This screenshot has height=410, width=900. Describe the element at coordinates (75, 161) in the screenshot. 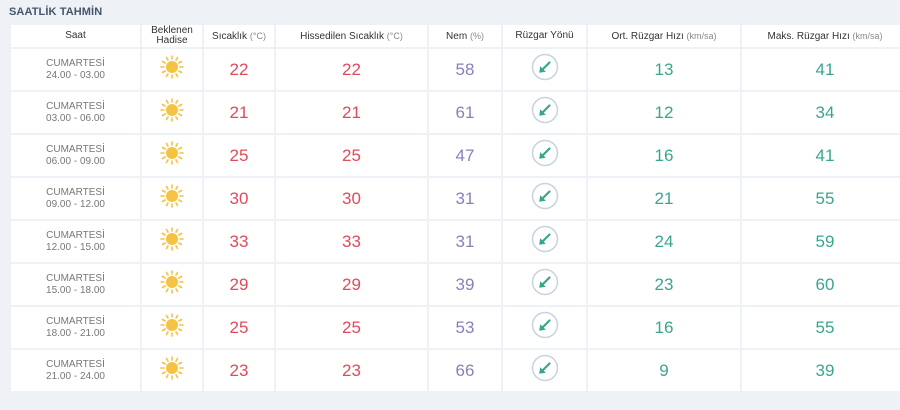

I see `time-range: 06.00 - 09.00` at that location.